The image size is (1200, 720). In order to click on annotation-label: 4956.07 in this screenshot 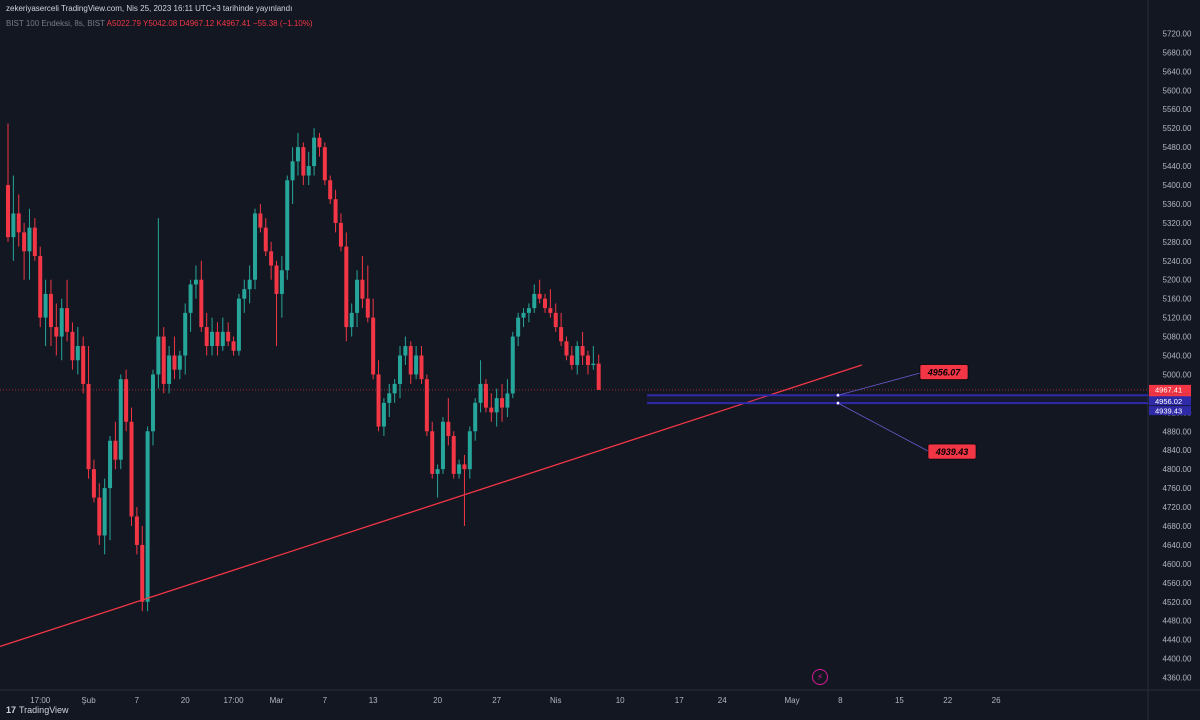, I will do `click(944, 373)`.